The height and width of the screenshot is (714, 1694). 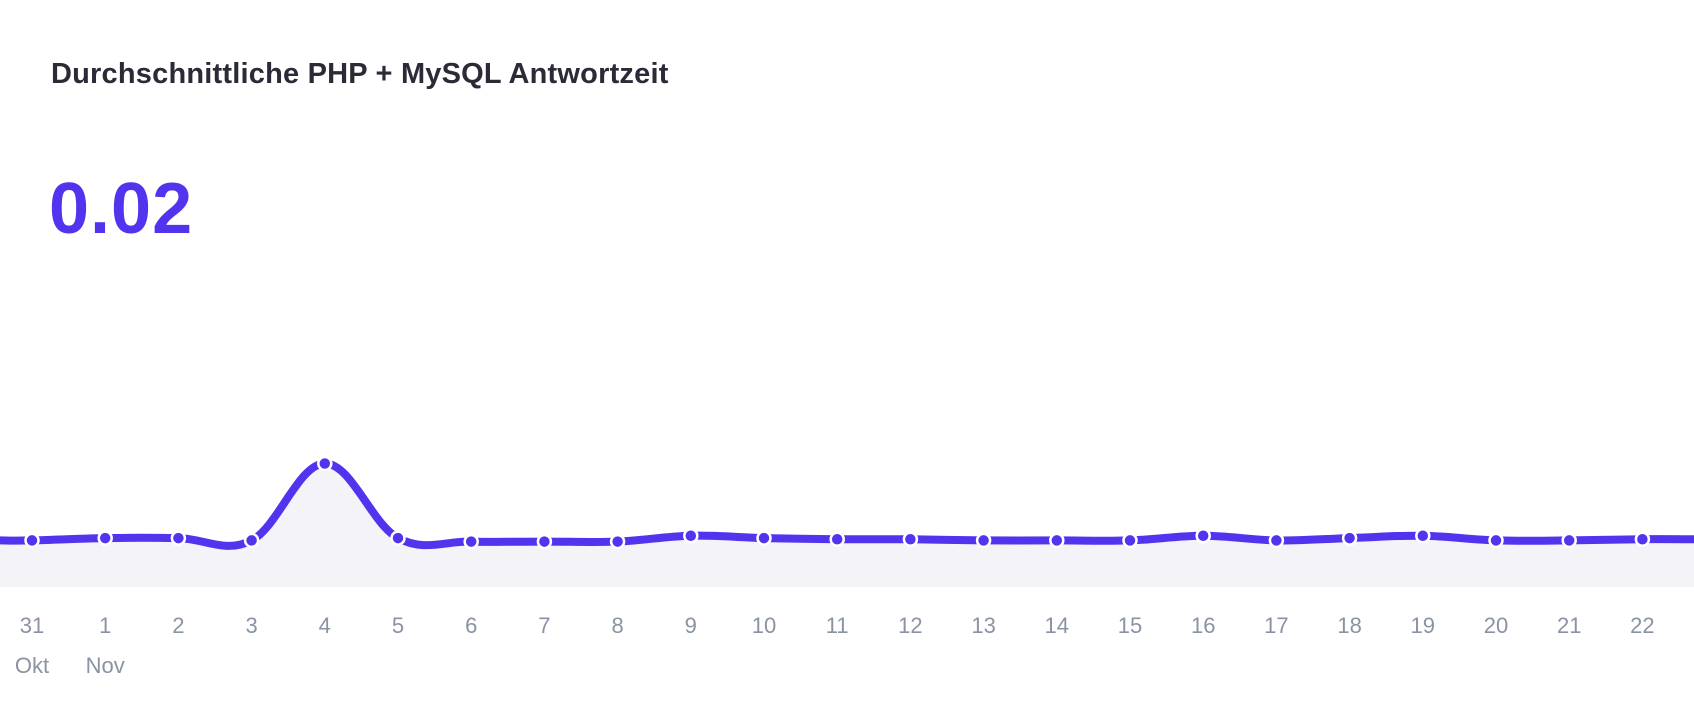 I want to click on x-tick-label: 21, so click(x=1569, y=625).